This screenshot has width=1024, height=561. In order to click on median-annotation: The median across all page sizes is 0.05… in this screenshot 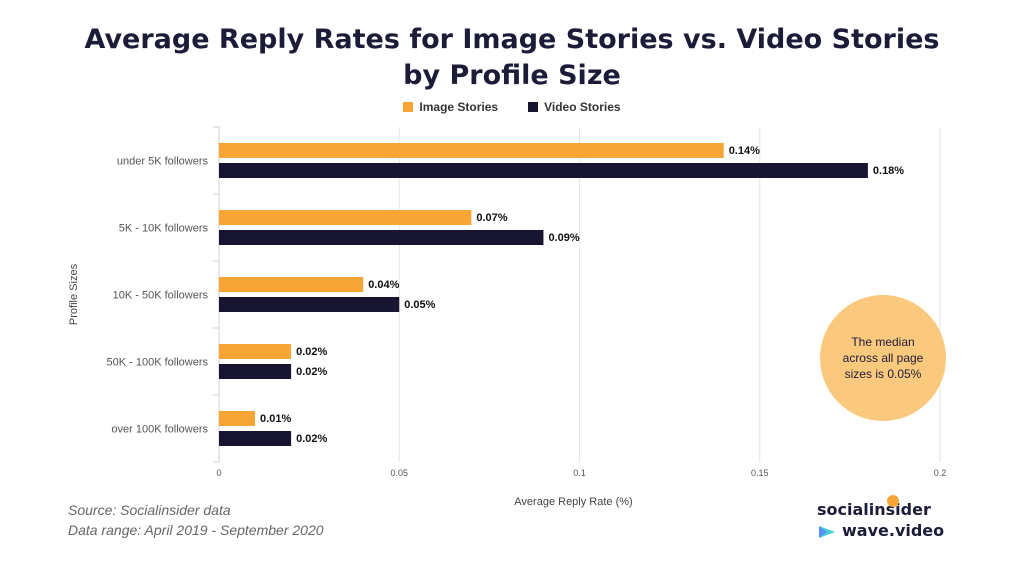, I will do `click(883, 358)`.